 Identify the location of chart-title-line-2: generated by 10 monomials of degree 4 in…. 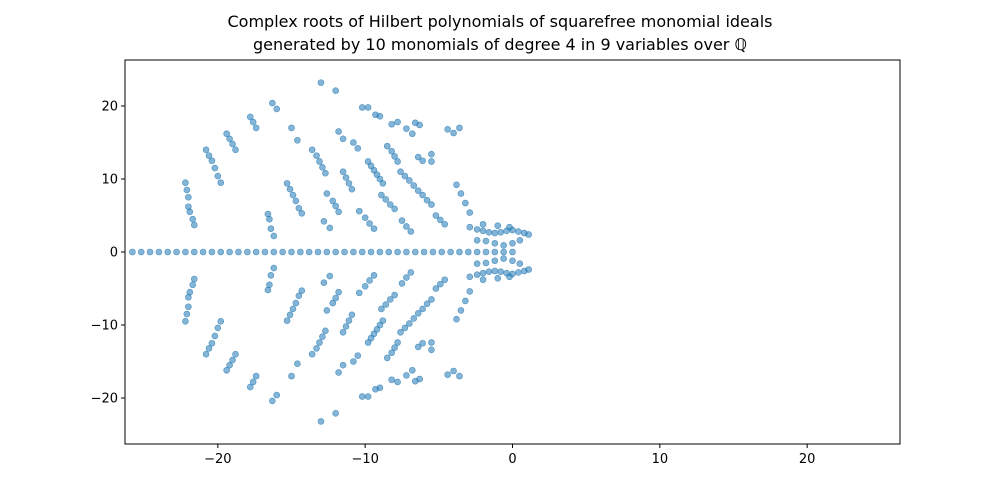
(500, 44).